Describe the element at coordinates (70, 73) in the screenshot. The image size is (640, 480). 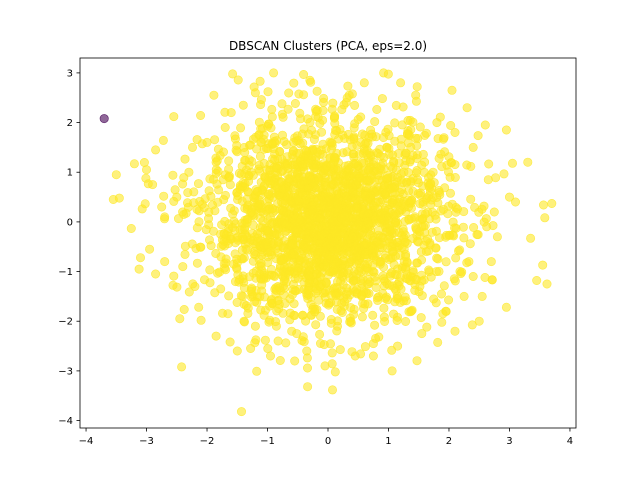
I see `y-tick-label: 3` at that location.